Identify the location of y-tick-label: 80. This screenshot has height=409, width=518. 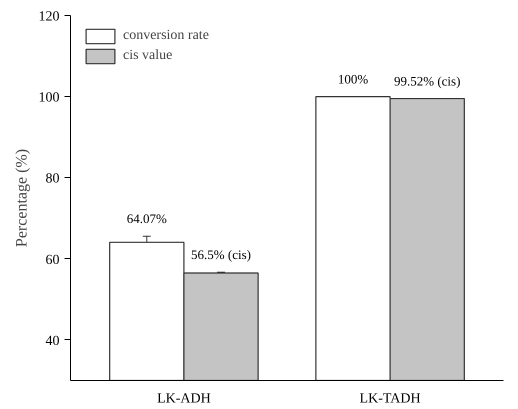
(53, 179).